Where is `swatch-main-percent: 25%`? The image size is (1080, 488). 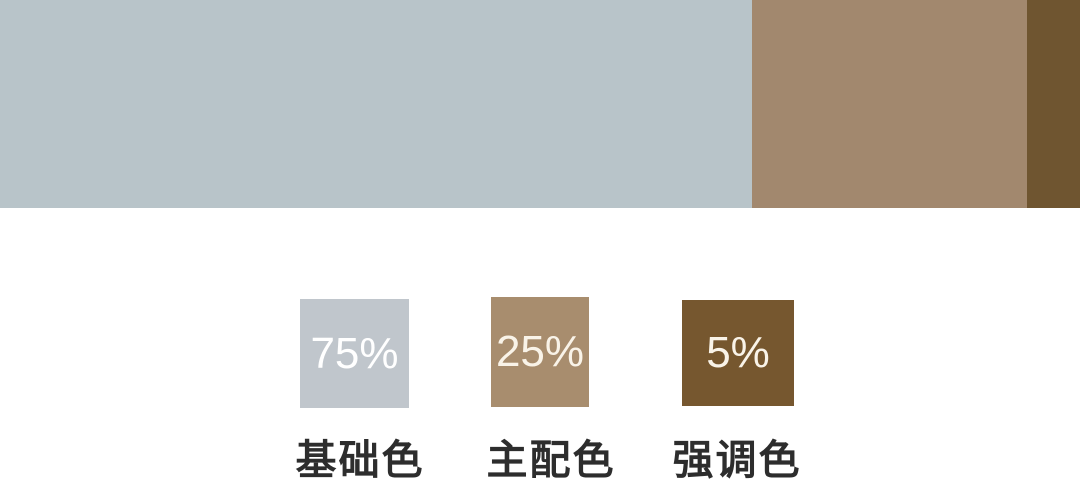
swatch-main-percent: 25% is located at coordinates (540, 351).